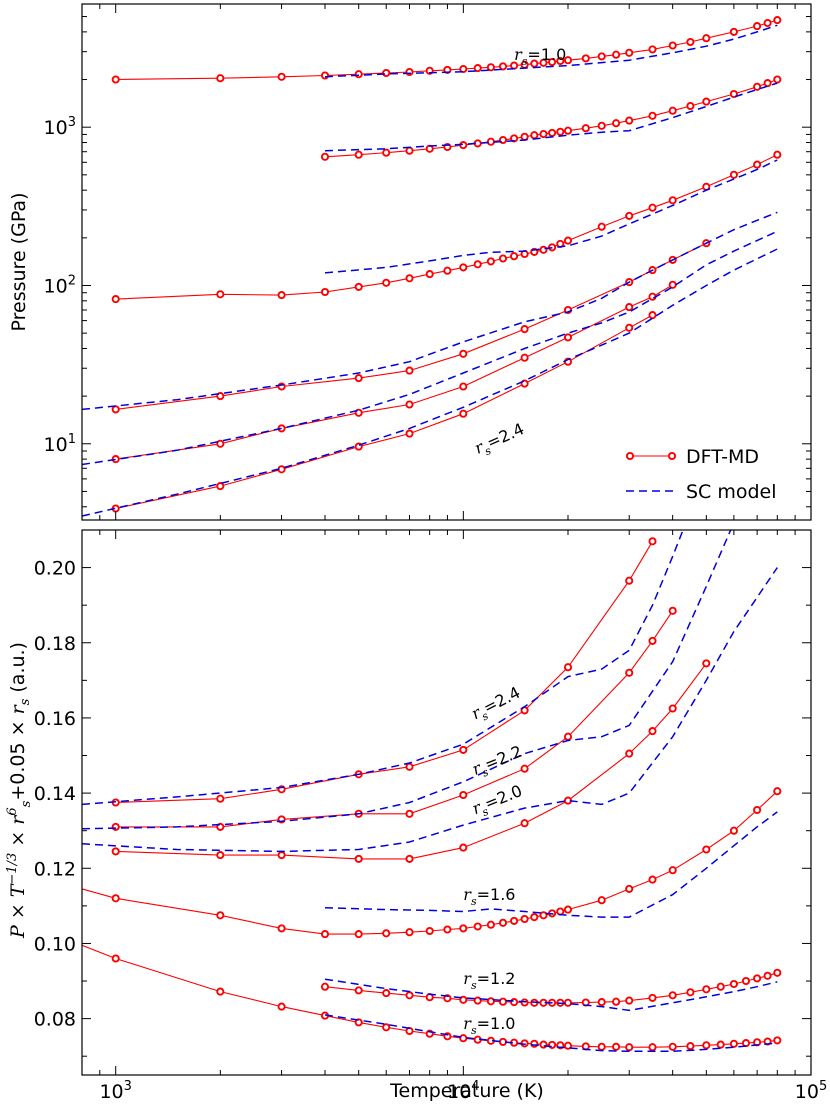 This screenshot has width=830, height=1107. What do you see at coordinates (60, 444) in the screenshot?
I see `y-tick-label: 101` at bounding box center [60, 444].